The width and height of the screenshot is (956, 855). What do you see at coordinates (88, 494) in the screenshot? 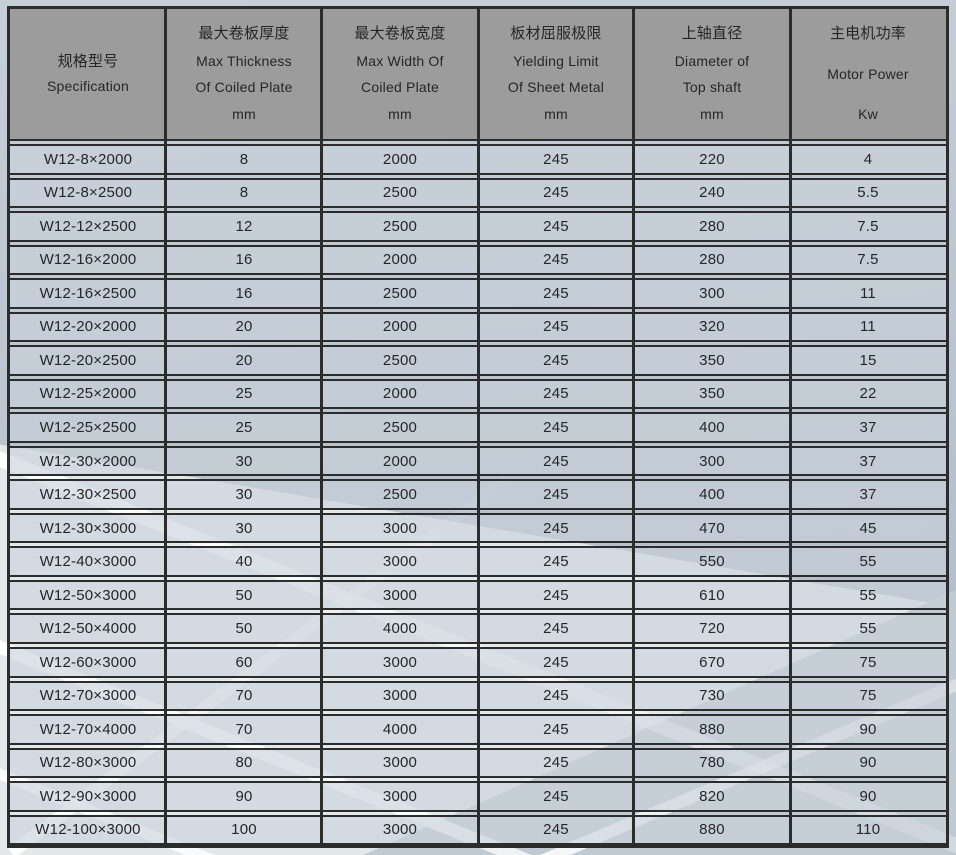
I see `spec-model-cell: W12-30×2500` at bounding box center [88, 494].